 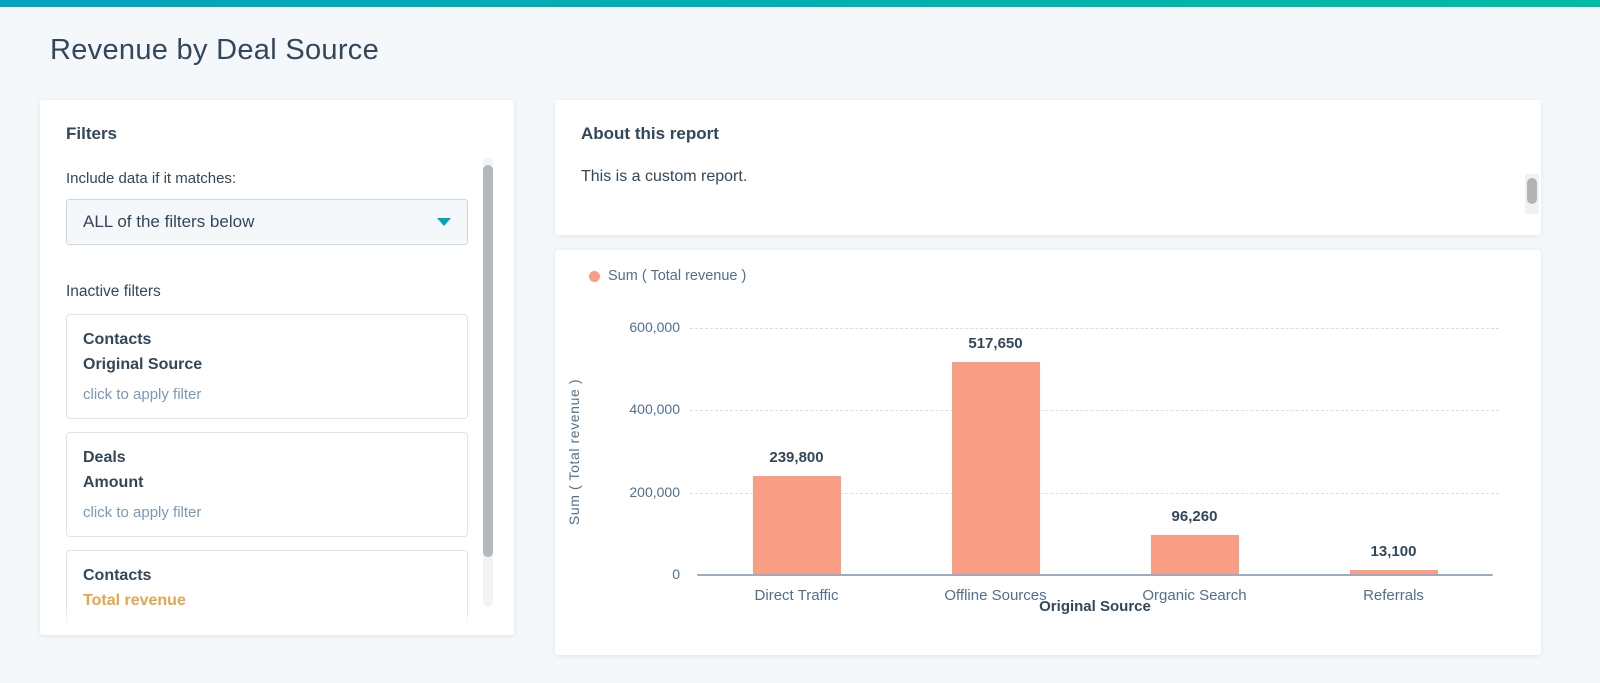 What do you see at coordinates (267, 588) in the screenshot?
I see `filter-card-contacts-total-revenue: Contacts Total revenue` at bounding box center [267, 588].